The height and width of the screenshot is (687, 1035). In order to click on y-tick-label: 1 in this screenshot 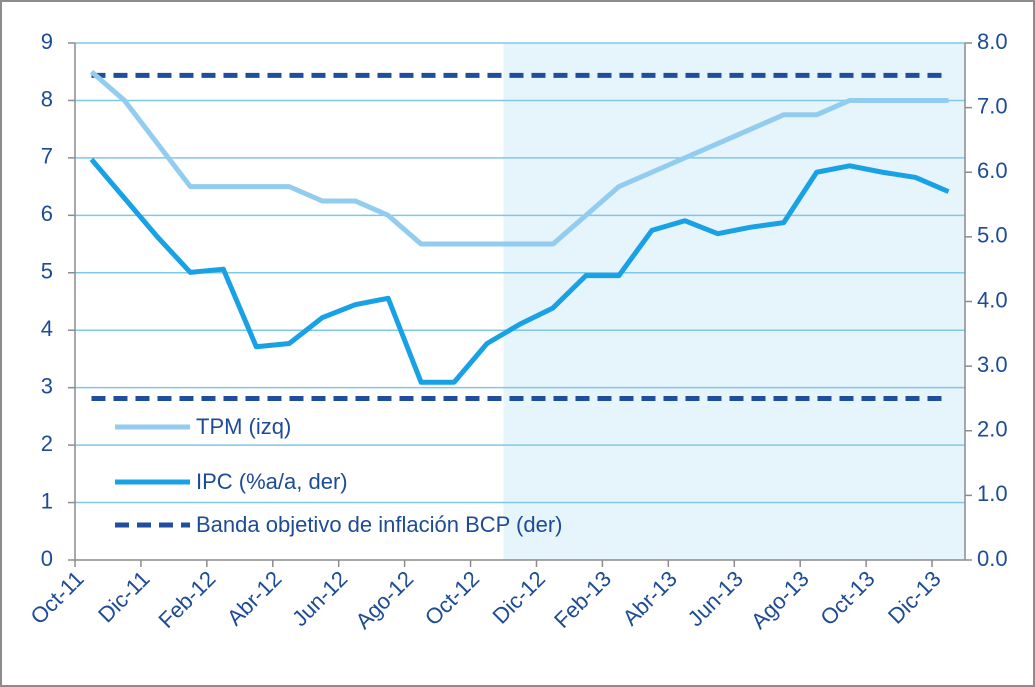, I will do `click(47, 500)`.